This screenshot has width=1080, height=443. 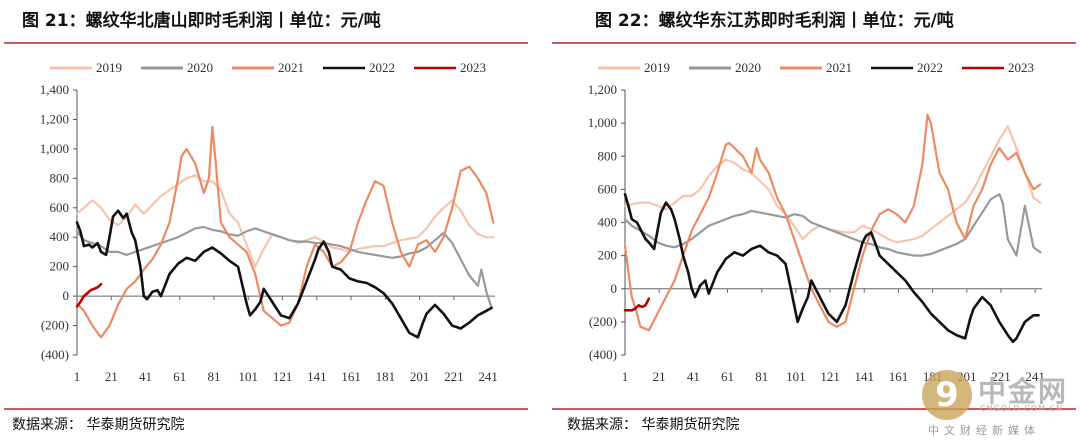 What do you see at coordinates (201, 21) in the screenshot?
I see `chart-title: 图 21：螺纹华北唐山即时毛利润丨单位：元/吨` at bounding box center [201, 21].